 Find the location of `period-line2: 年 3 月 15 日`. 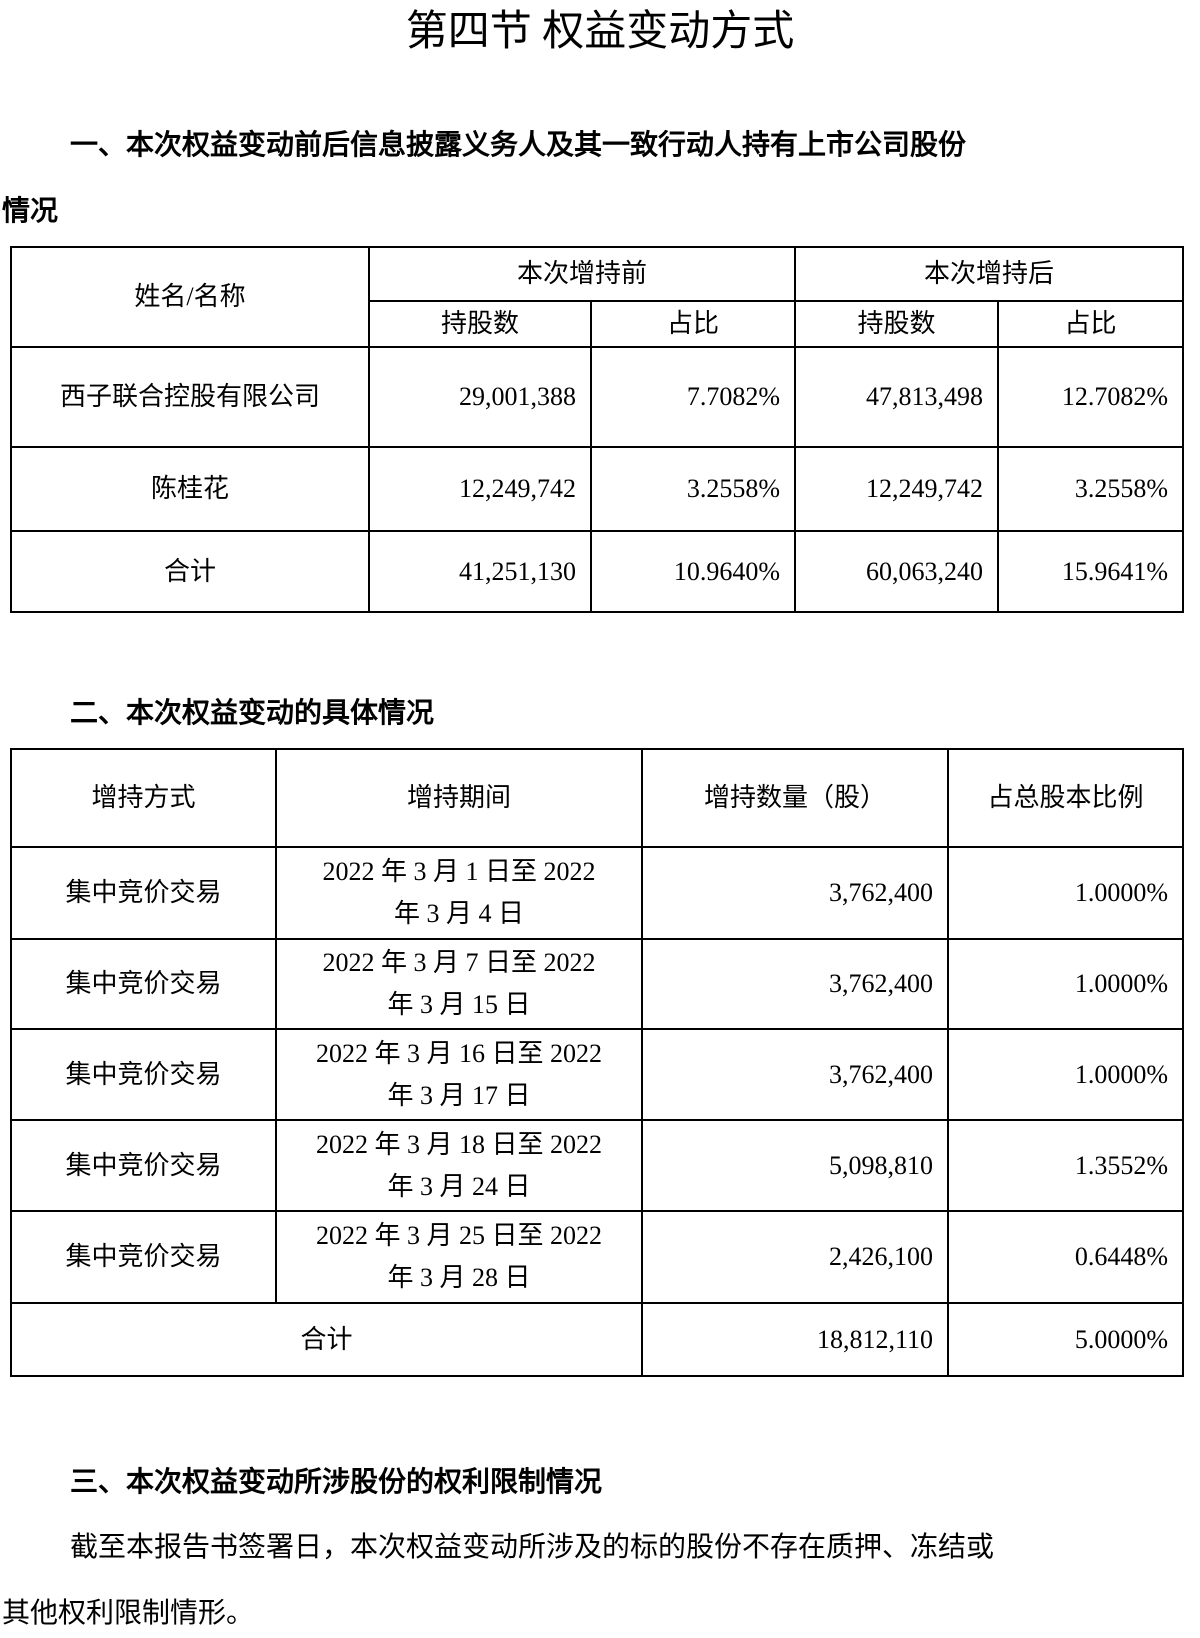

period-line2: 年 3 月 15 日 is located at coordinates (459, 1004).